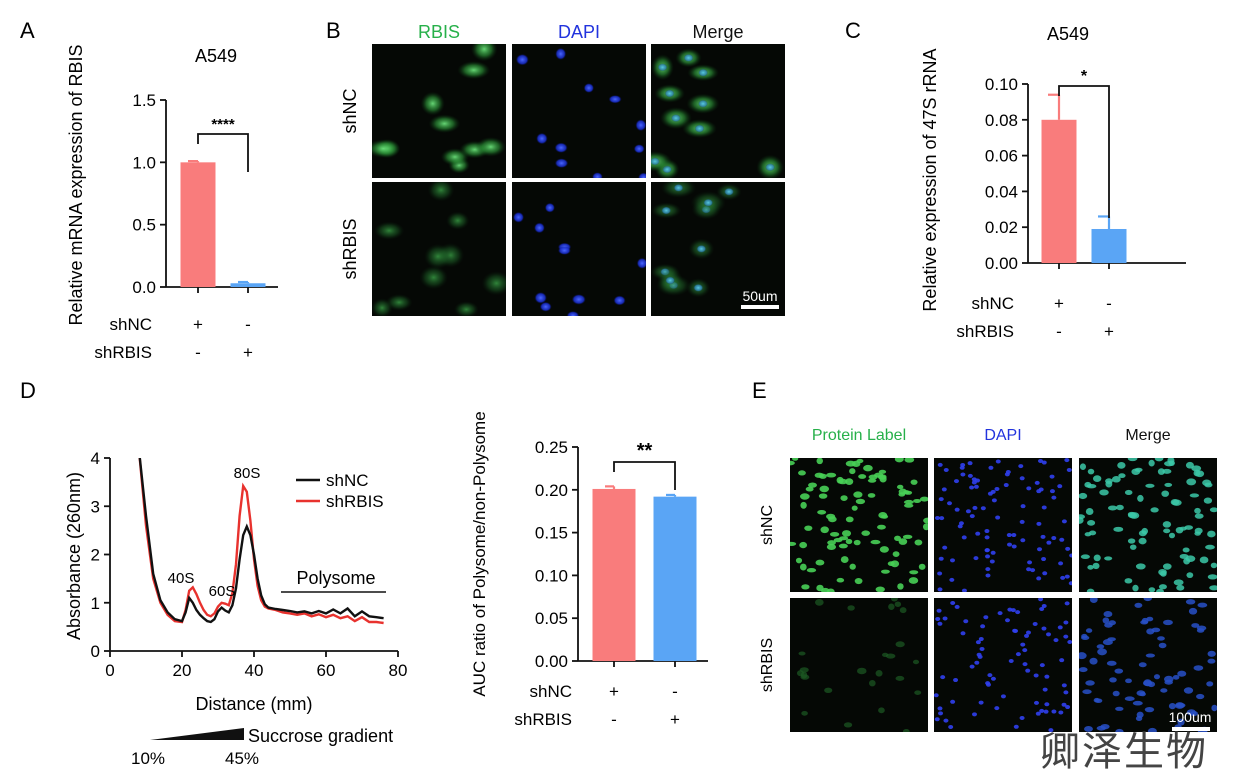 Image resolution: width=1233 pixels, height=774 pixels. I want to click on chart-d-bar-ylabel: AUC ratio of Polysome/non-Polysome, so click(479, 553).